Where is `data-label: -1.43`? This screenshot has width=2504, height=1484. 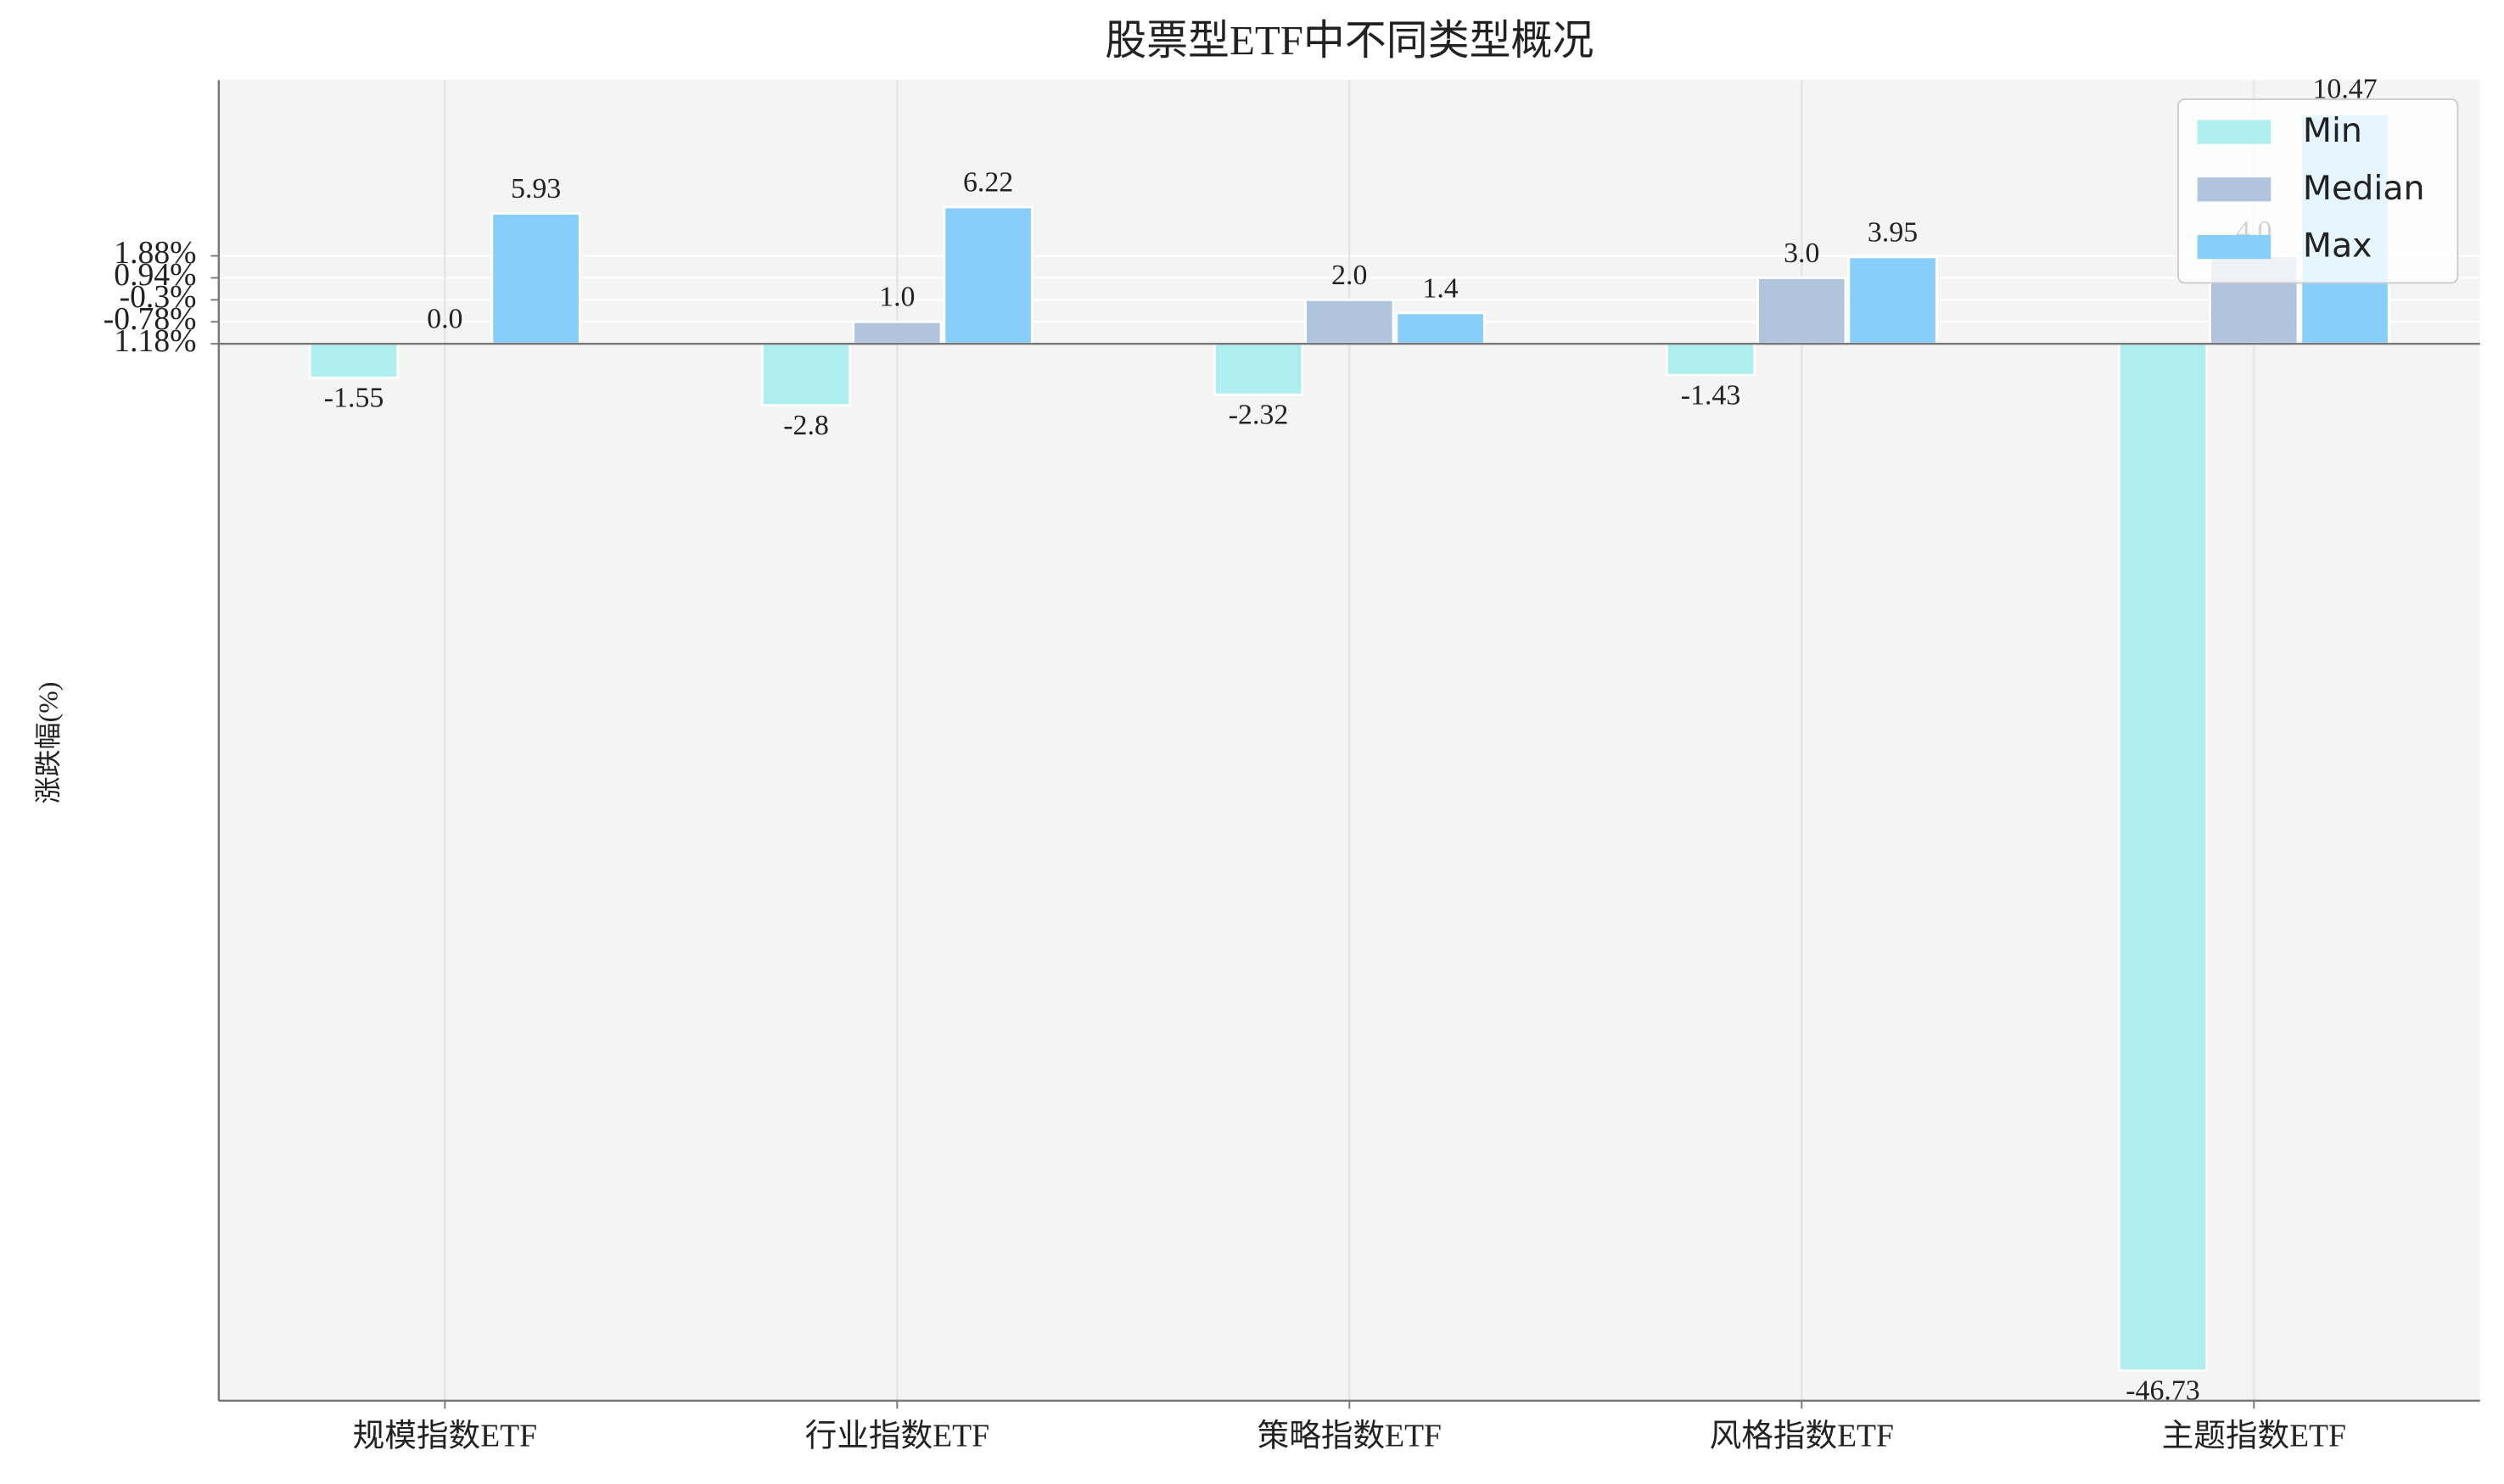 data-label: -1.43 is located at coordinates (1711, 395).